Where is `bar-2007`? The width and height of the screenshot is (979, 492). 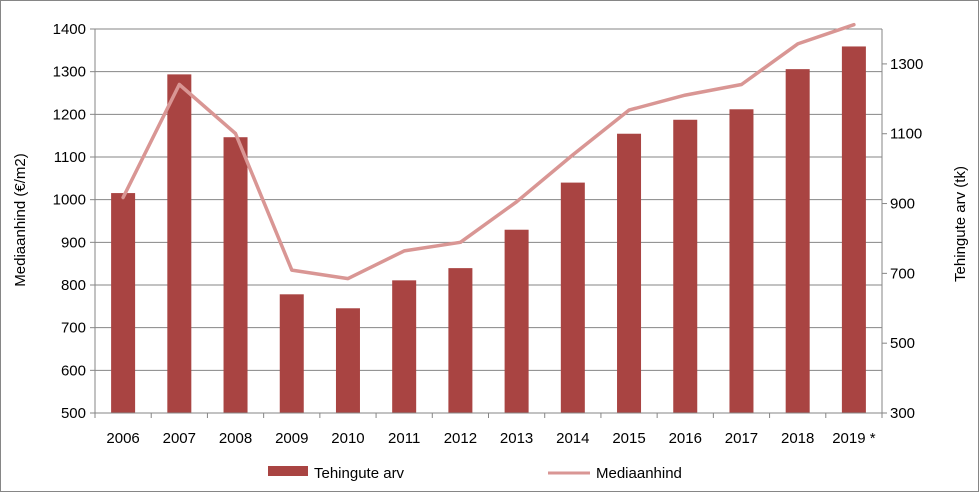 bar-2007 is located at coordinates (179, 243).